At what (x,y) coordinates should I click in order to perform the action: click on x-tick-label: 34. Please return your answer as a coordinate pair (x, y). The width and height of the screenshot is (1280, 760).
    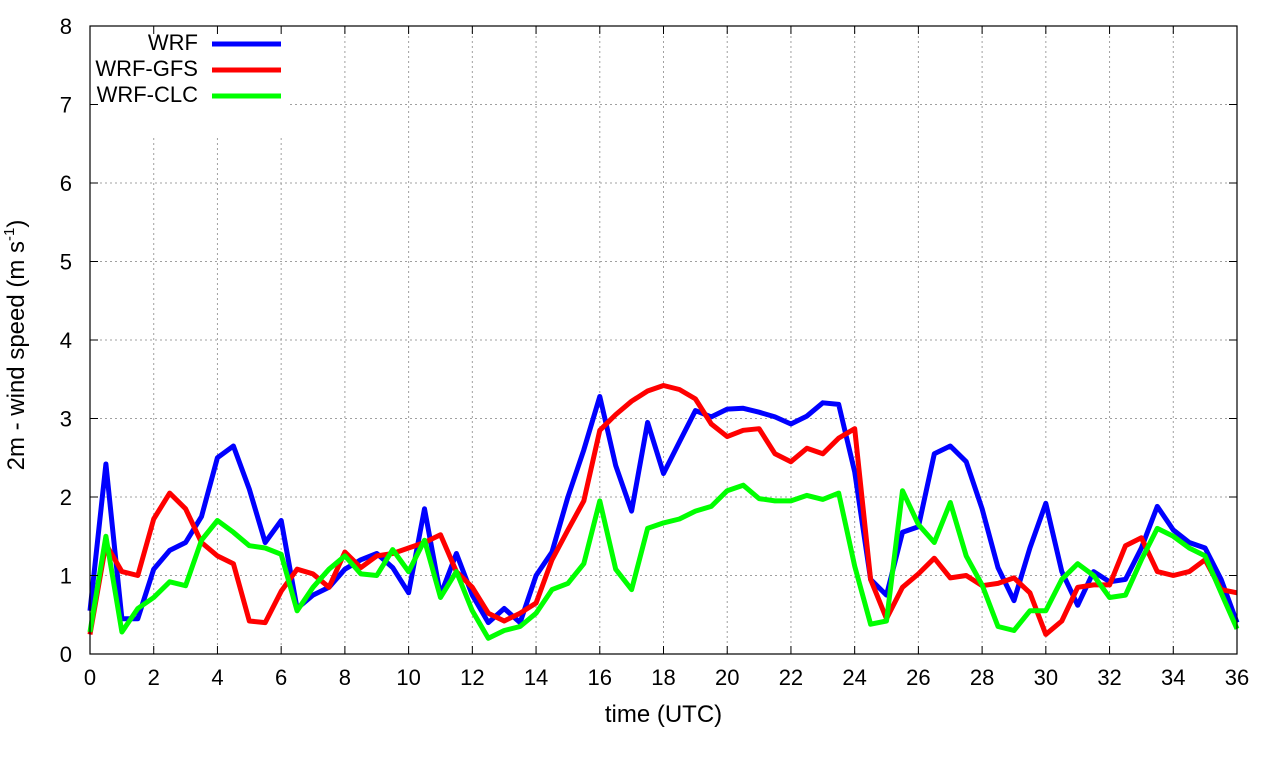
    Looking at the image, I should click on (1173, 677).